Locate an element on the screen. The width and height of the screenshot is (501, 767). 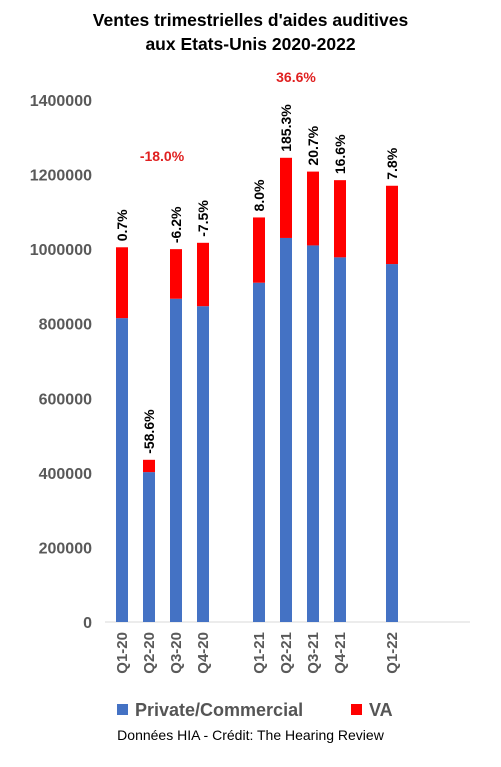
y-tick-label: 600000 is located at coordinates (65, 399).